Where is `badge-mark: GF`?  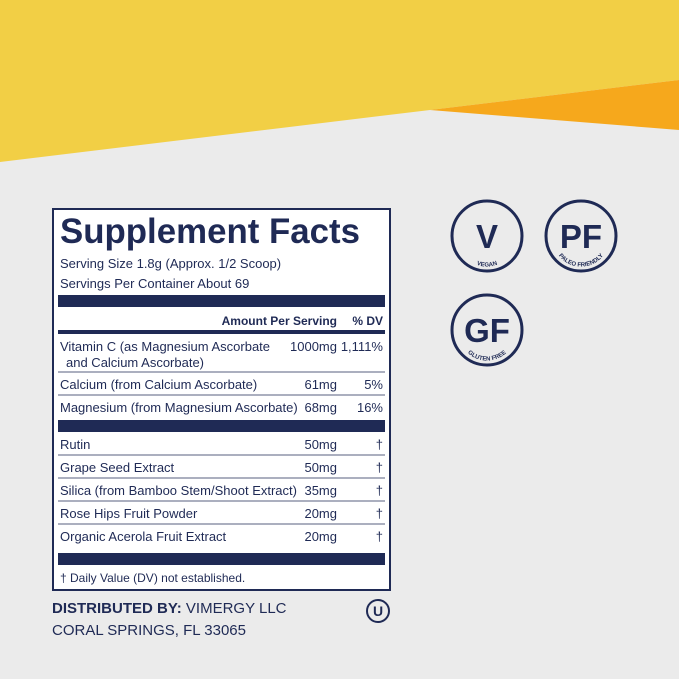 badge-mark: GF is located at coordinates (487, 330).